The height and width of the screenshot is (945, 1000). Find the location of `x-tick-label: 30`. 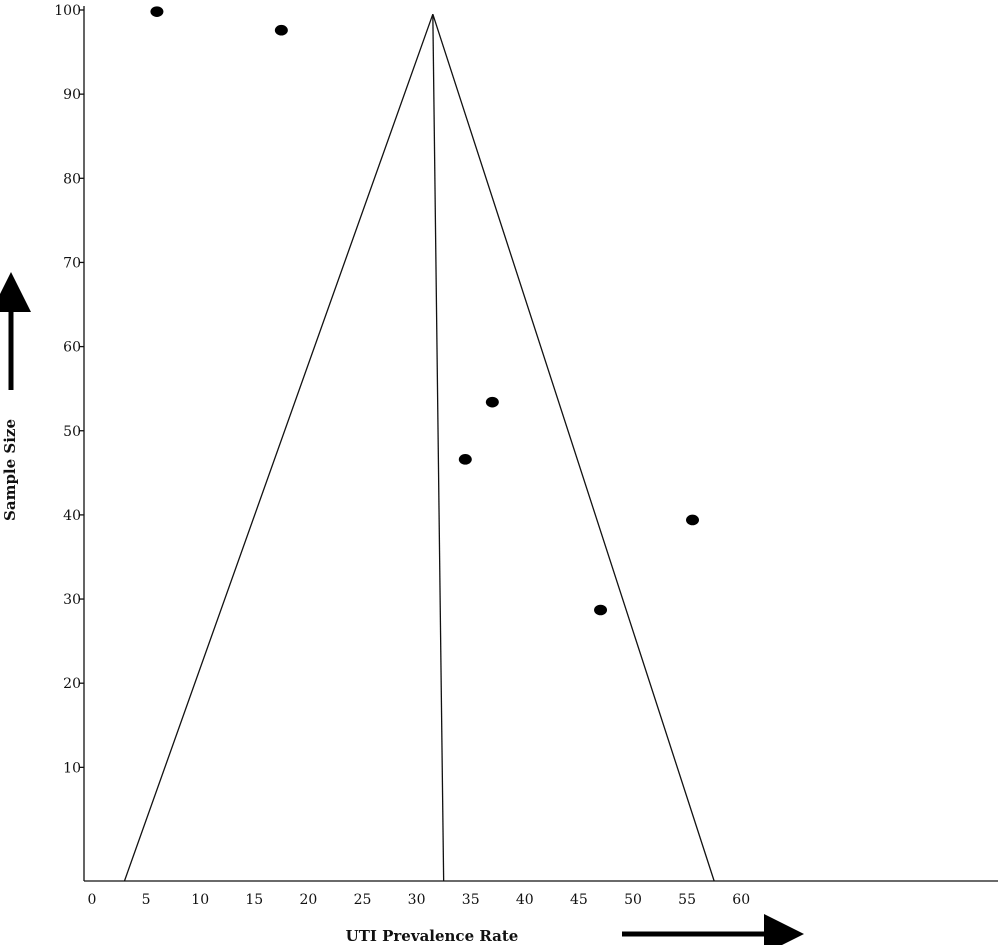

x-tick-label: 30 is located at coordinates (417, 900).